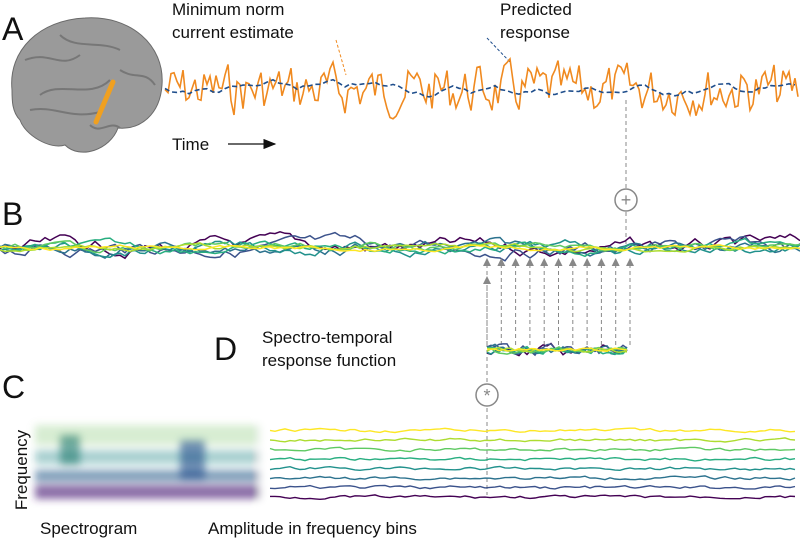  Describe the element at coordinates (225, 349) in the screenshot. I see `panel-letter: D` at that location.